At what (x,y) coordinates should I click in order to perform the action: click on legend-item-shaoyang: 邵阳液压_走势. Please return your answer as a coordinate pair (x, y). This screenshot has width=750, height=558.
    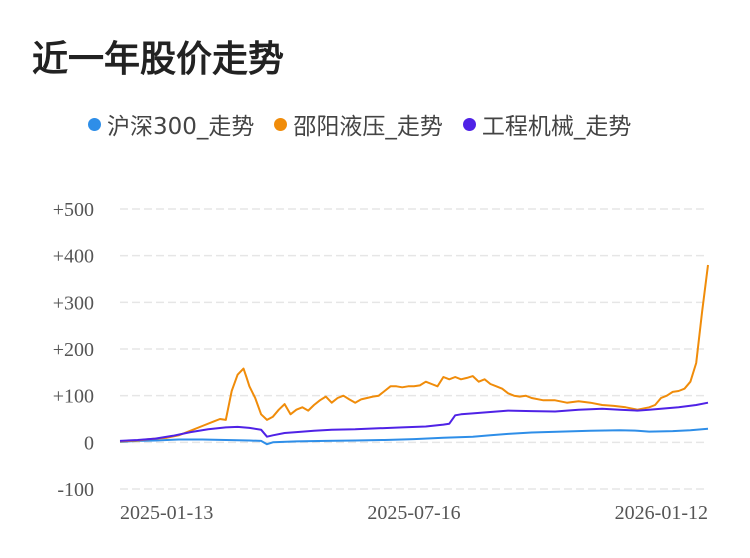
    Looking at the image, I should click on (358, 124).